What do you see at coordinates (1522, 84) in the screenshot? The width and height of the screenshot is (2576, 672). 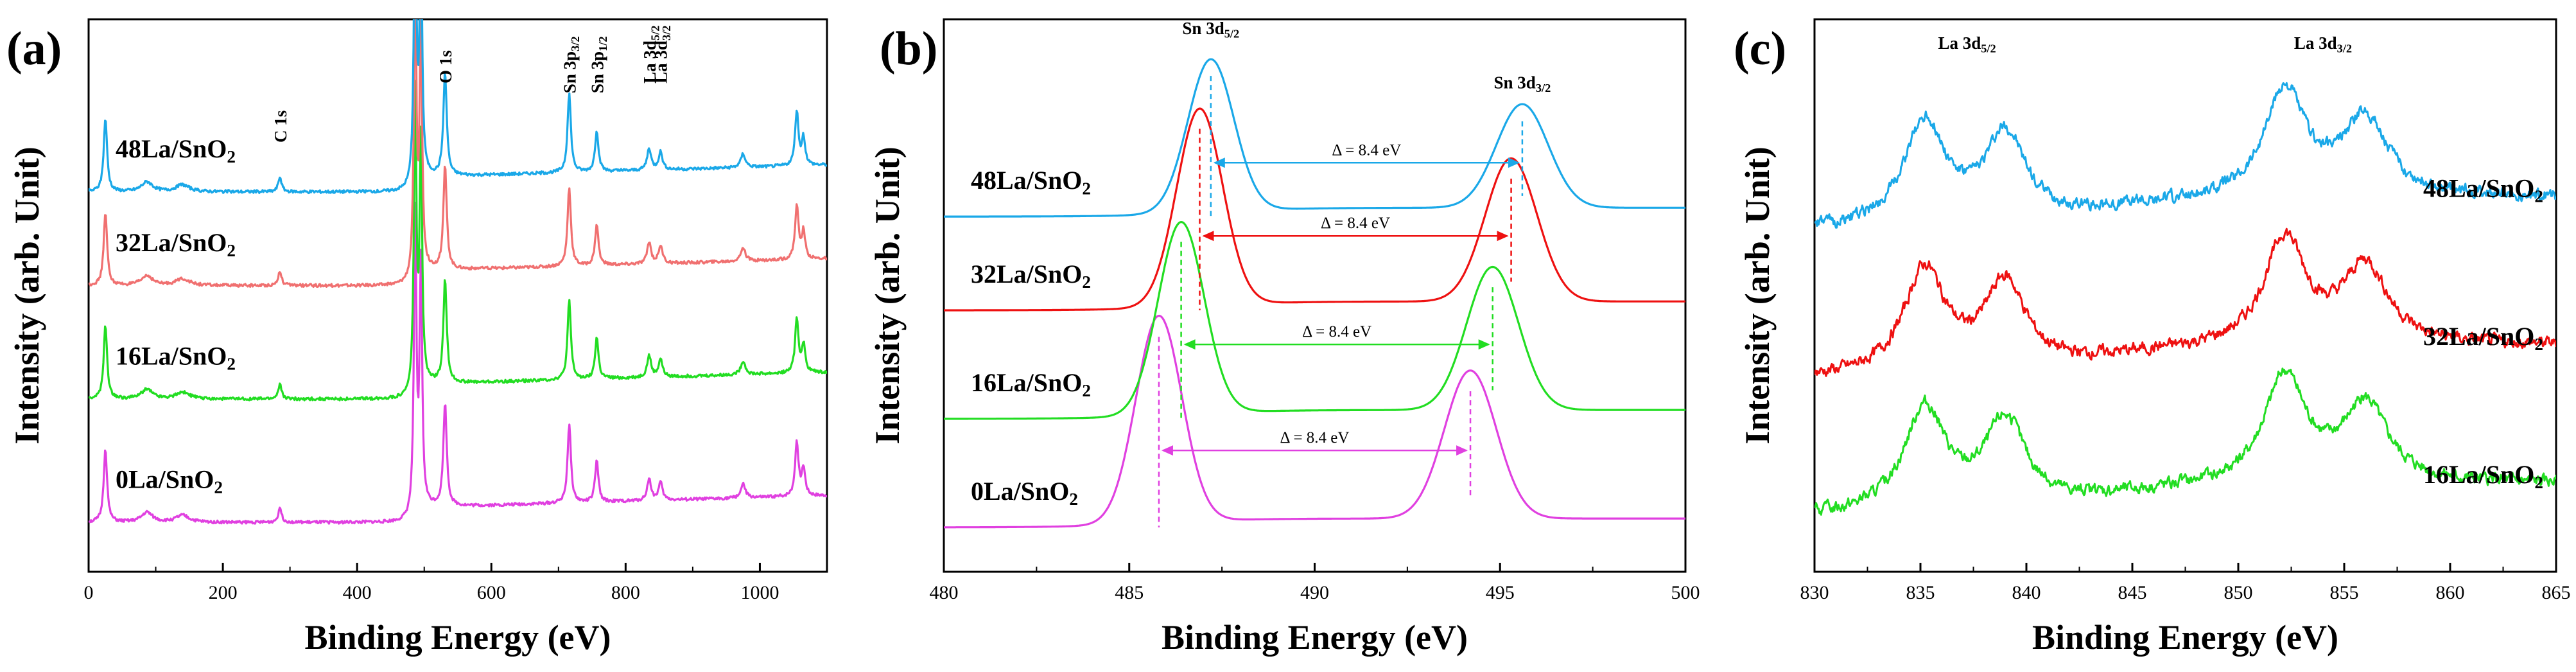 I see `peak-annotation: Sn 3d3/2` at bounding box center [1522, 84].